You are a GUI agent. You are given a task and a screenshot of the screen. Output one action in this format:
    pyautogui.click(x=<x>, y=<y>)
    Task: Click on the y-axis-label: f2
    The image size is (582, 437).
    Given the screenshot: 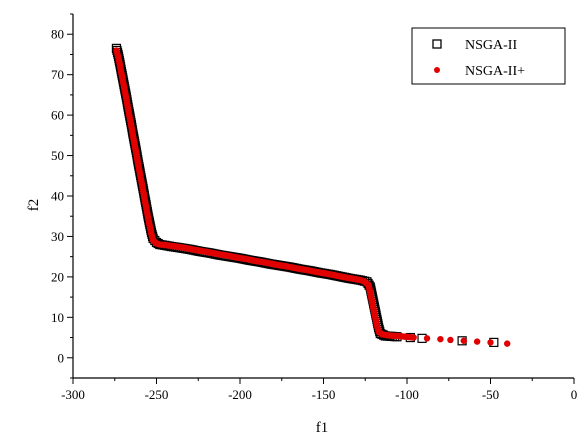 What is the action you would take?
    pyautogui.click(x=34, y=205)
    